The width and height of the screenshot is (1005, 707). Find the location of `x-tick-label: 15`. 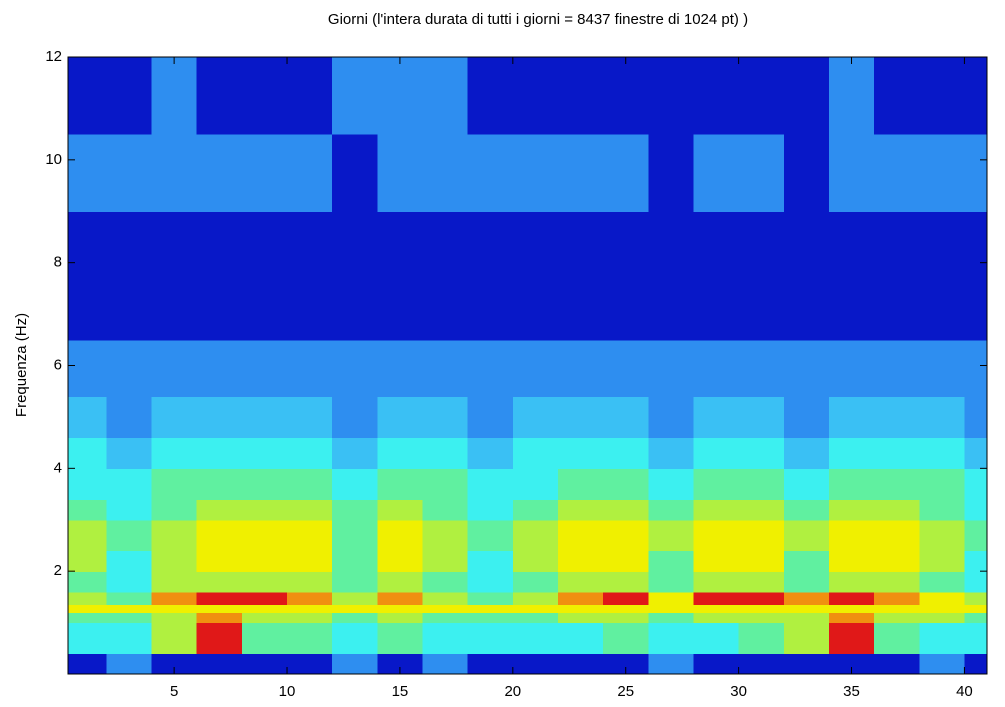

x-tick-label: 15 is located at coordinates (400, 691).